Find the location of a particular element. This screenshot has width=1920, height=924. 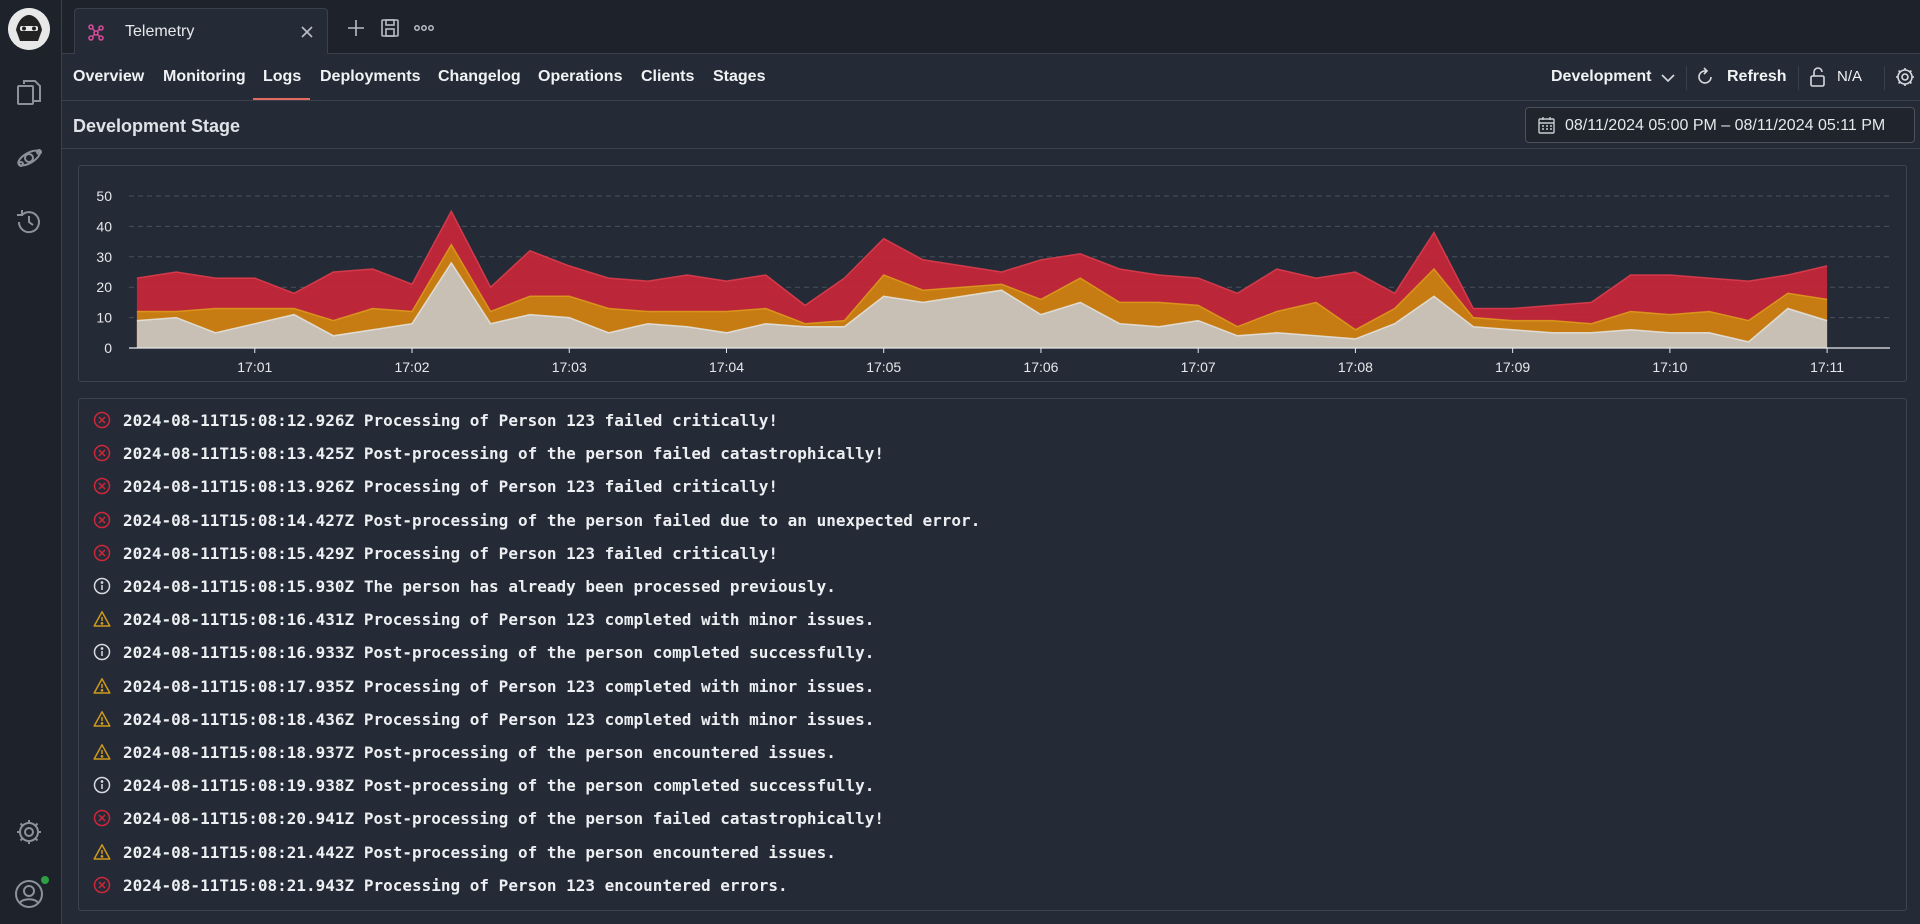

chevron-down-icon is located at coordinates (1668, 78).